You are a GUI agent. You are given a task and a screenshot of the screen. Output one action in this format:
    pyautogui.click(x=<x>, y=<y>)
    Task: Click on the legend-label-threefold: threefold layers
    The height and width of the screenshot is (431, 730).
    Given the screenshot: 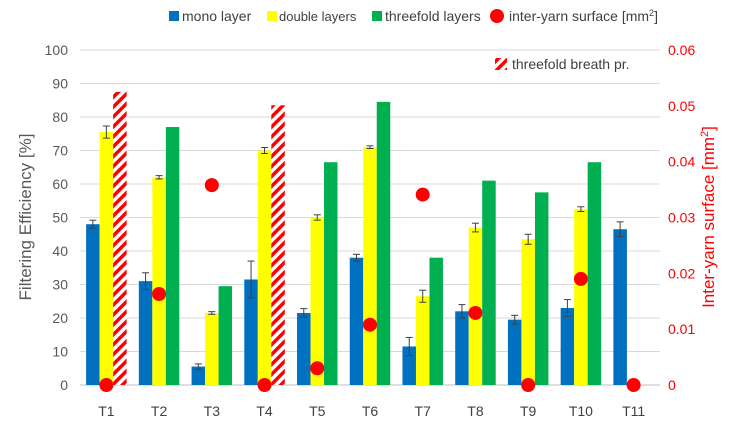 What is the action you would take?
    pyautogui.click(x=433, y=16)
    